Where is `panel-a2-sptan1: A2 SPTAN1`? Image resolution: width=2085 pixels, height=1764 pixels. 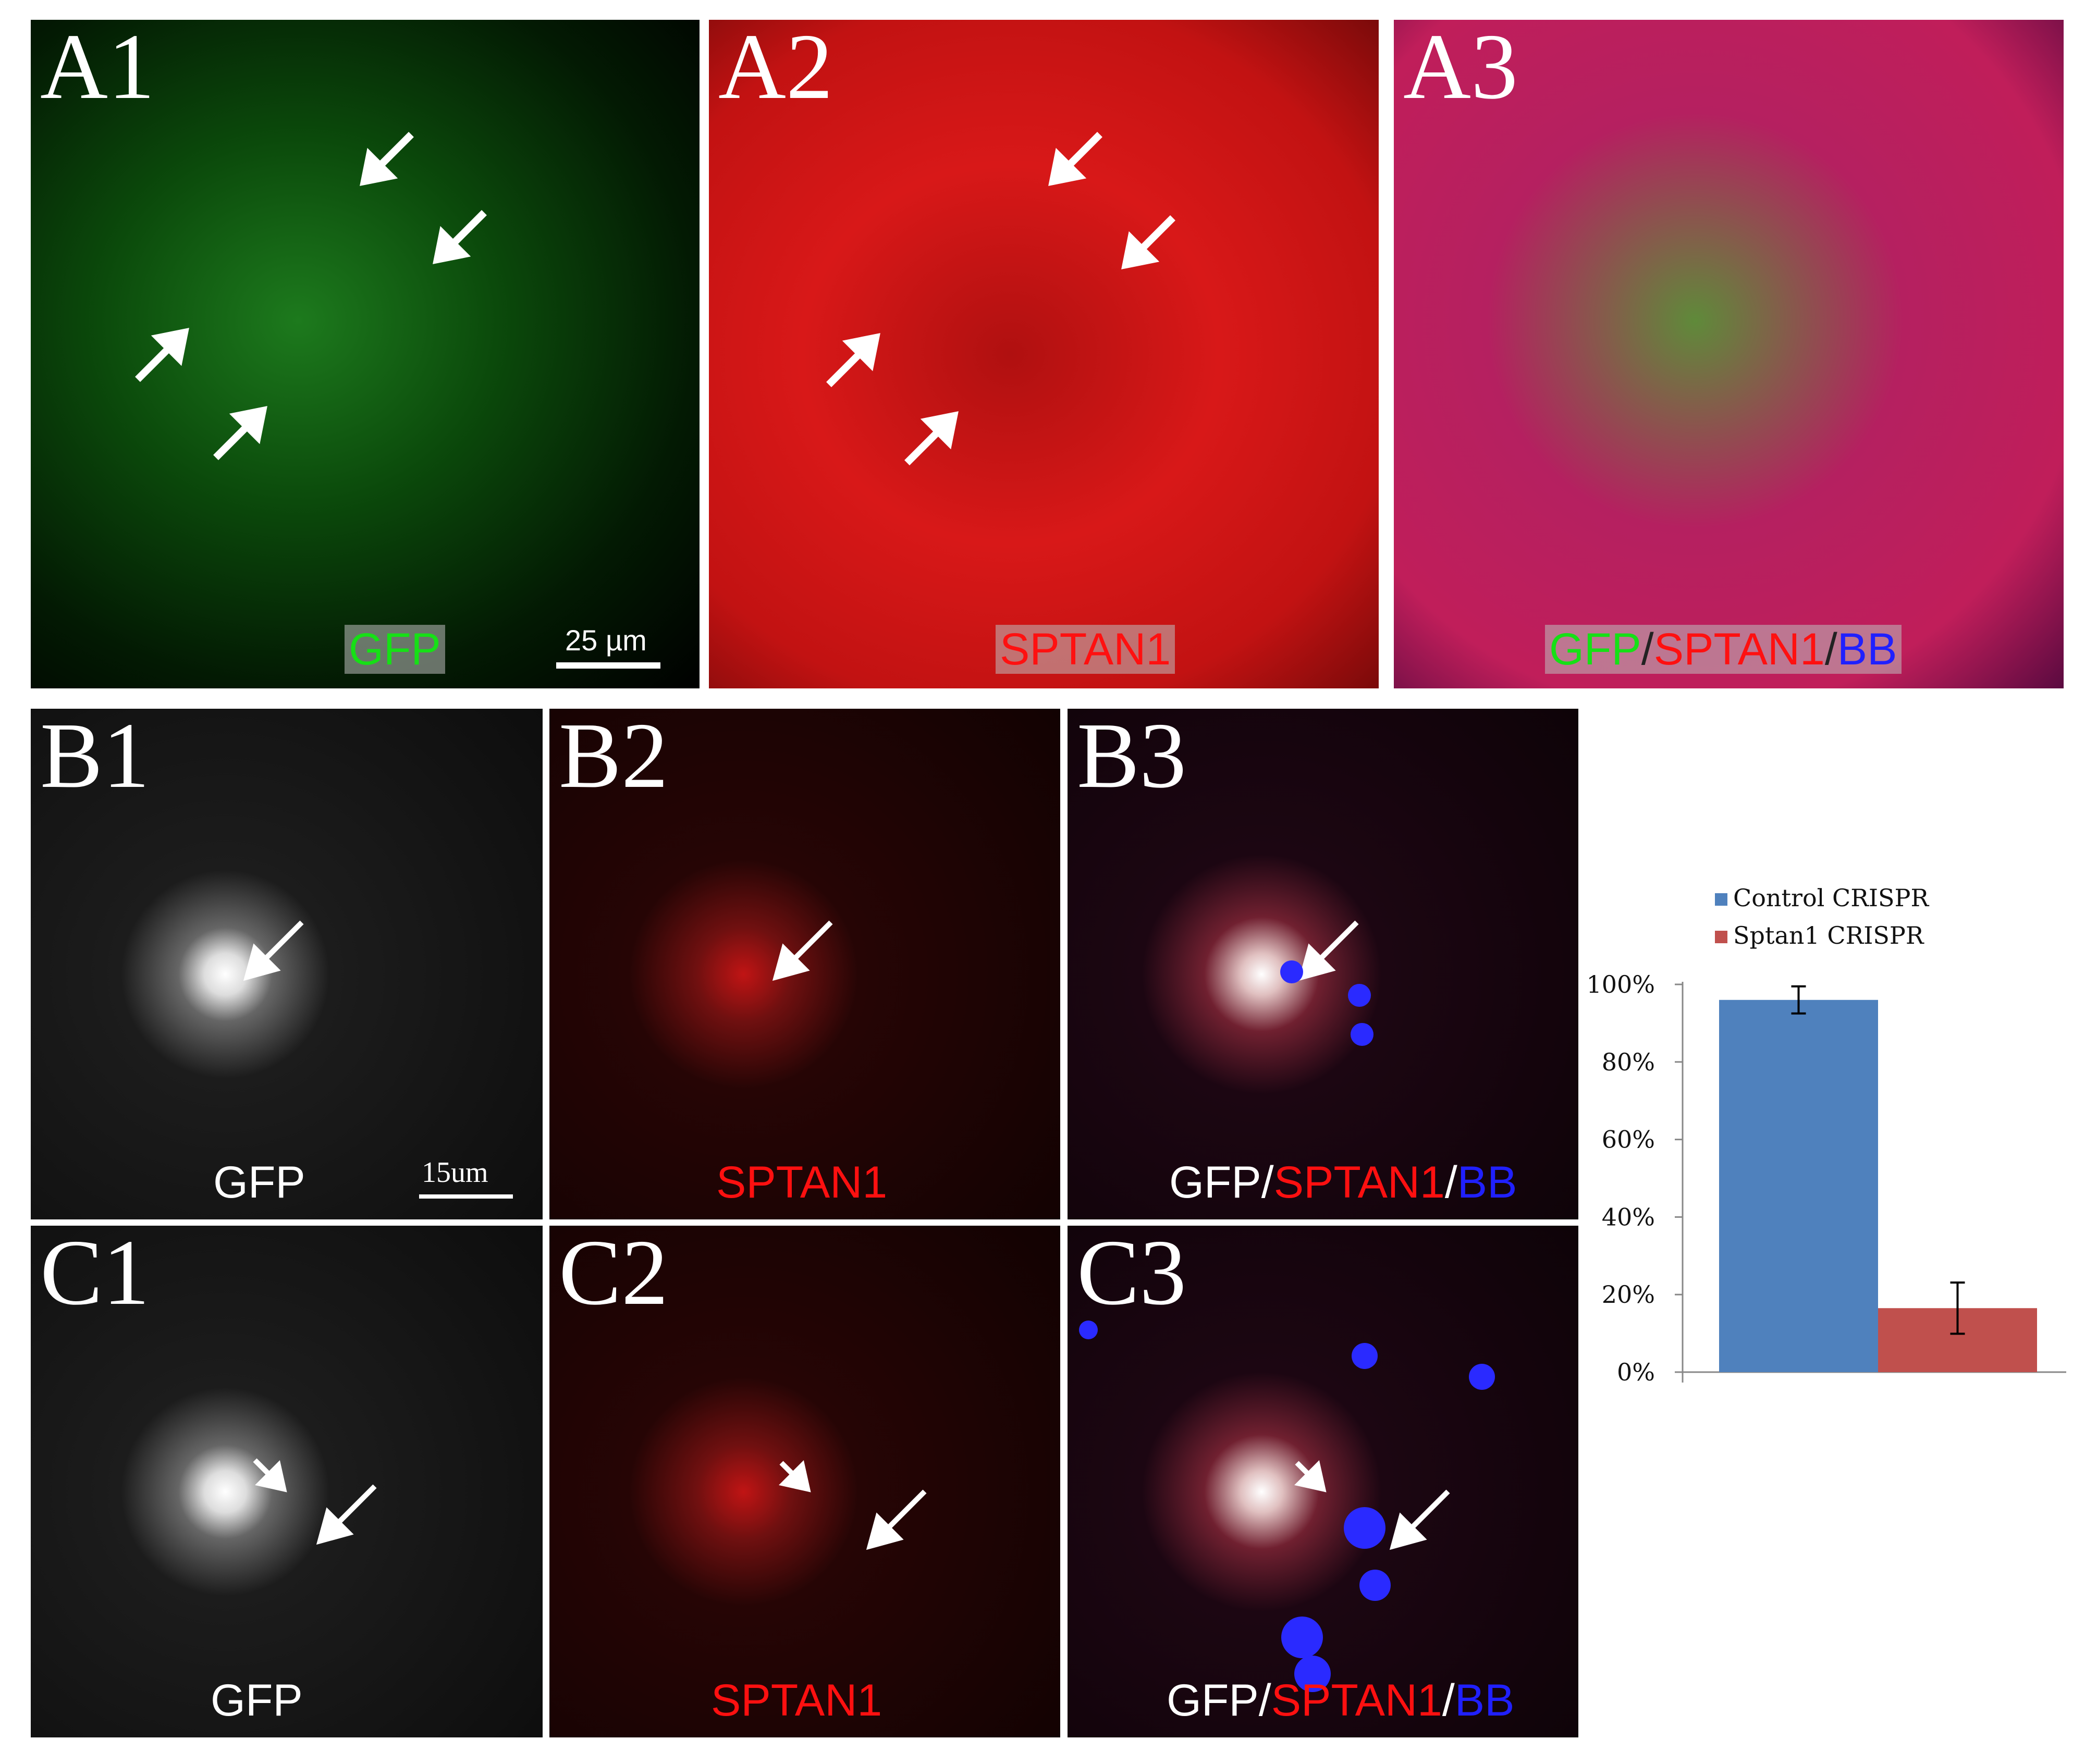 panel-a2-sptan1: A2 SPTAN1 is located at coordinates (1044, 354).